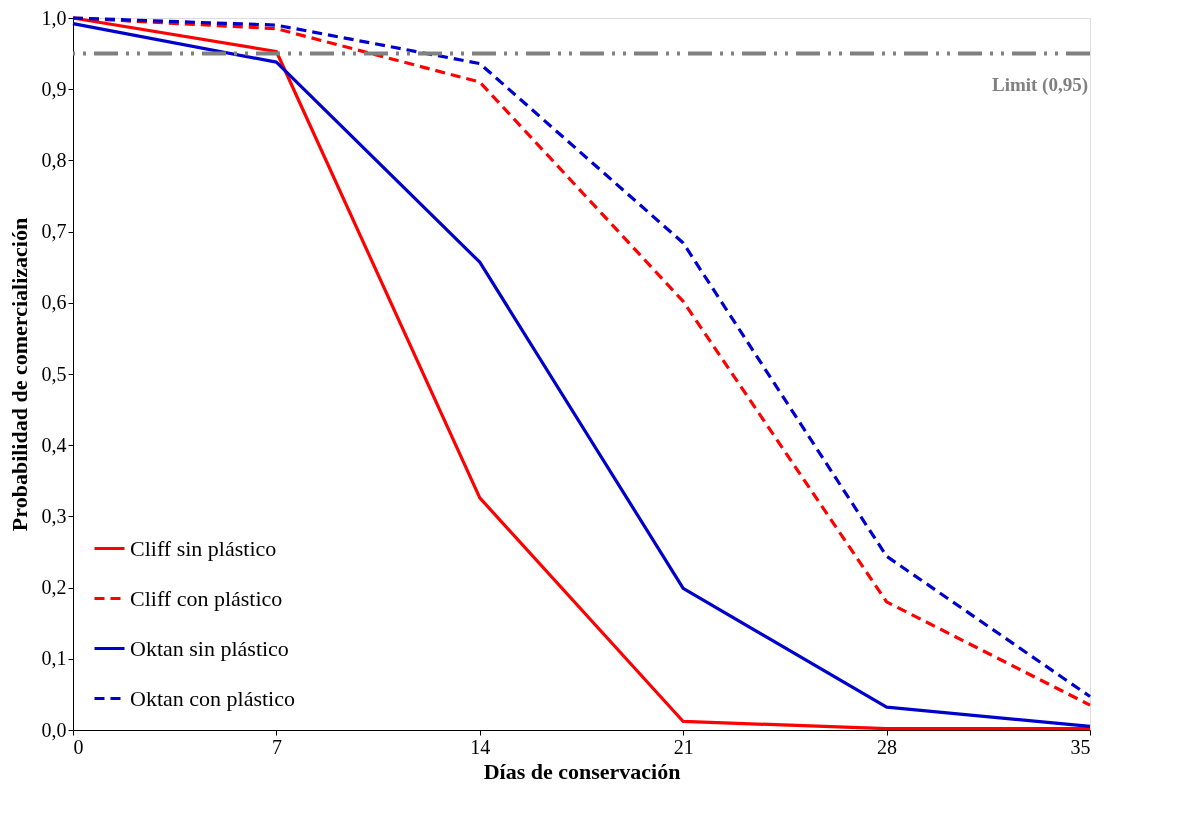 The image size is (1192, 834). Describe the element at coordinates (54, 302) in the screenshot. I see `y-tick-label: 0,6` at that location.